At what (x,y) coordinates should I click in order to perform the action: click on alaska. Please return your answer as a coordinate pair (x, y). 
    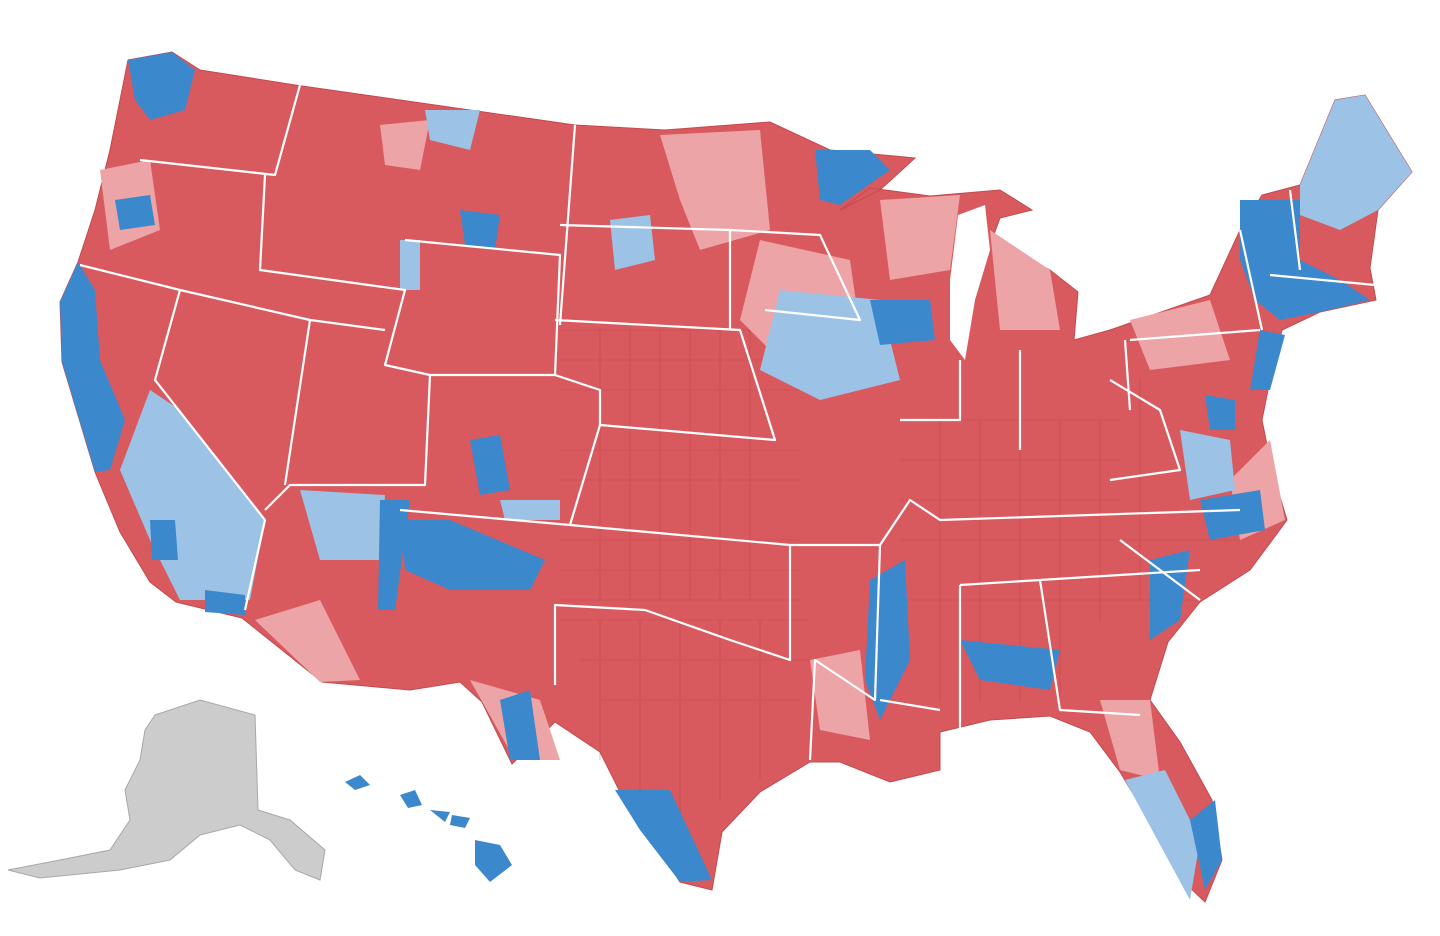
    Looking at the image, I should click on (166, 790).